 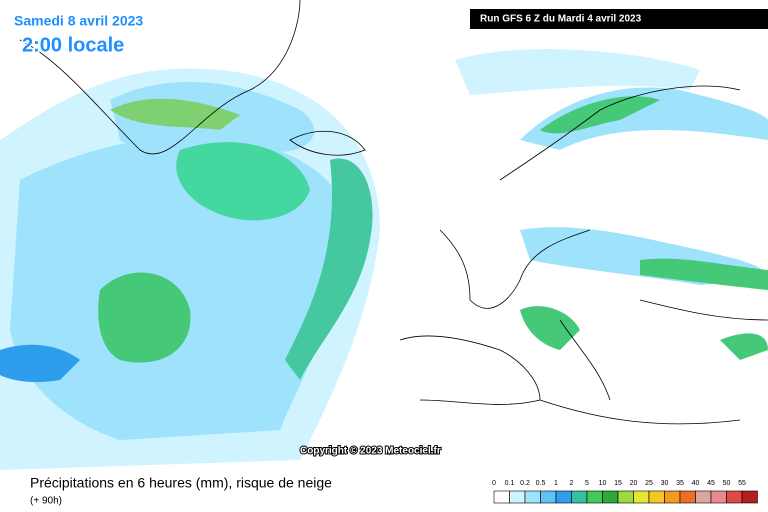 What do you see at coordinates (680, 483) in the screenshot?
I see `legend-label: 35` at bounding box center [680, 483].